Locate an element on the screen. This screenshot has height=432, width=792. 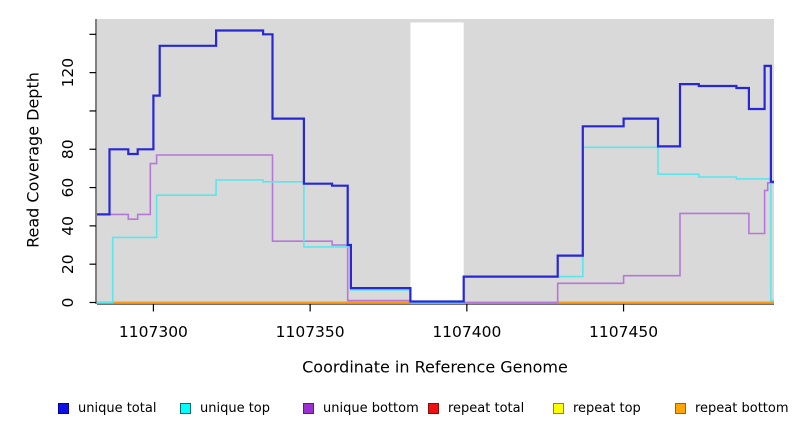
x-tick-label: 1107300 is located at coordinates (153, 332).